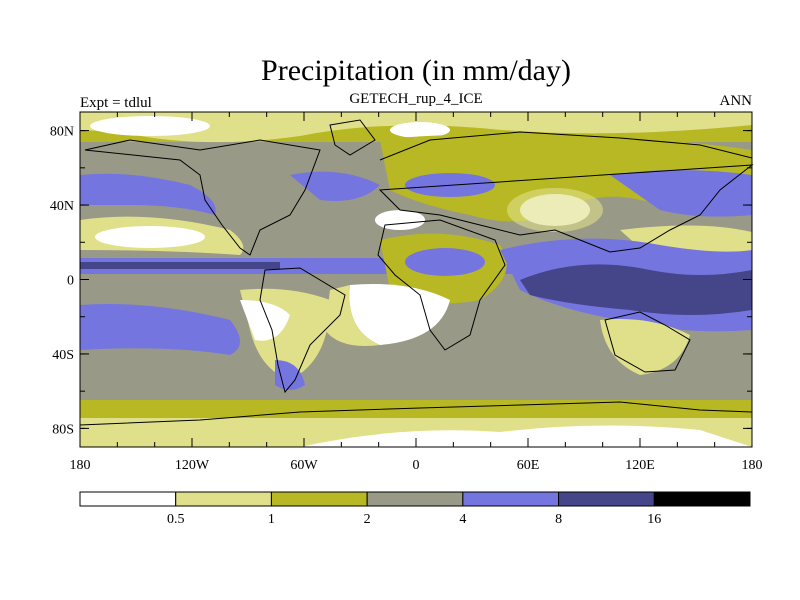  What do you see at coordinates (462, 519) in the screenshot?
I see `colorbar-label: 4` at bounding box center [462, 519].